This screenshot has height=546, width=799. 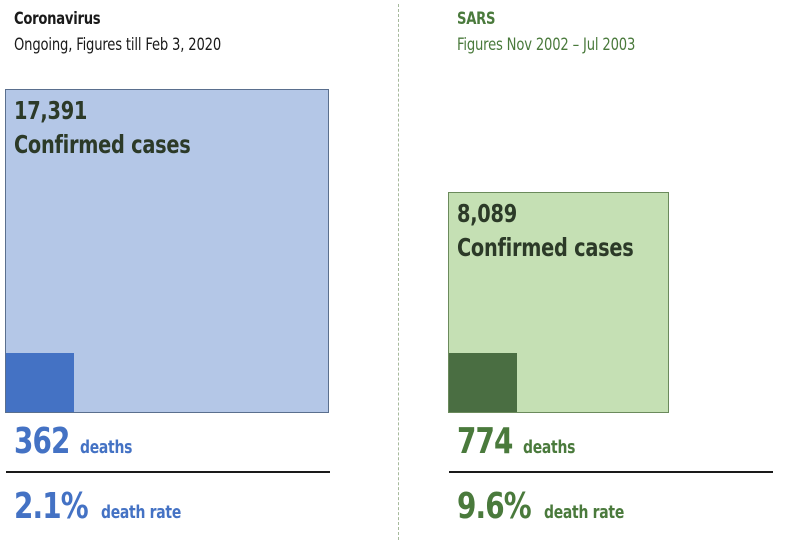 I want to click on coronavirus-deaths-stat: 362 deaths, so click(x=77, y=441).